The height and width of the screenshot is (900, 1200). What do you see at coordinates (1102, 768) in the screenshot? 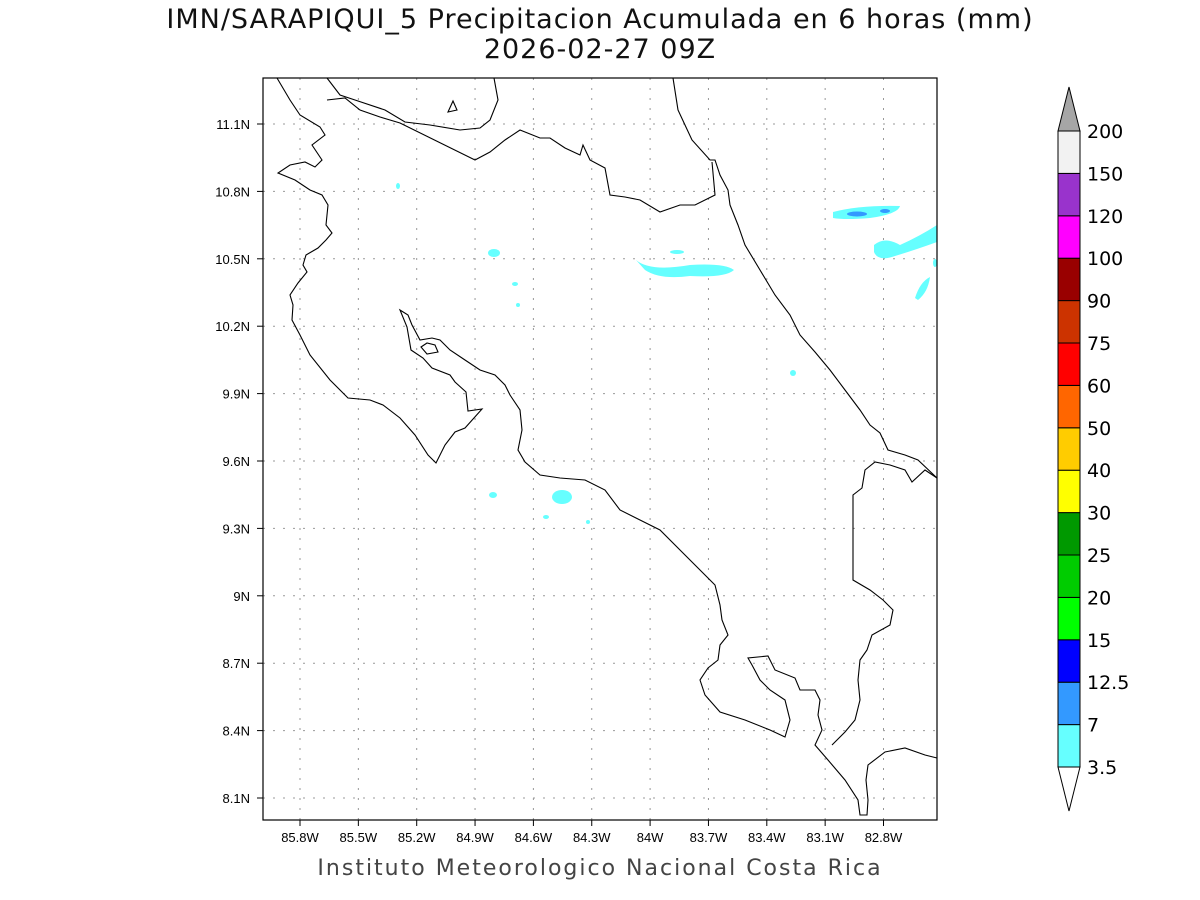
I see `colorbar-label: 3.5` at bounding box center [1102, 768].